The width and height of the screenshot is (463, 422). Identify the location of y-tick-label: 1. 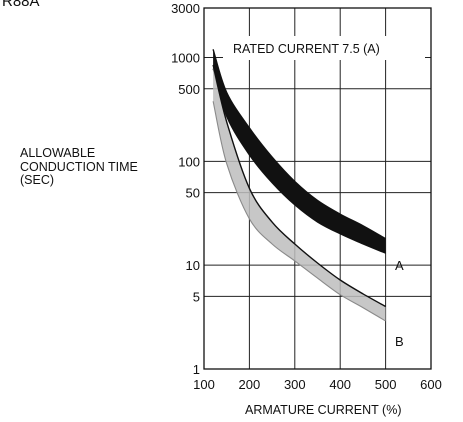
(196, 369).